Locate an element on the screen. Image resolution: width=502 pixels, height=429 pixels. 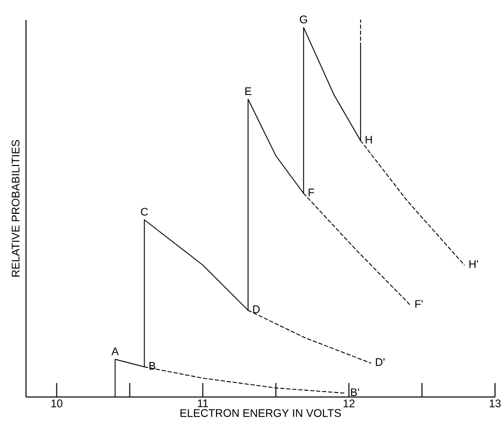
annotation: E is located at coordinates (248, 91).